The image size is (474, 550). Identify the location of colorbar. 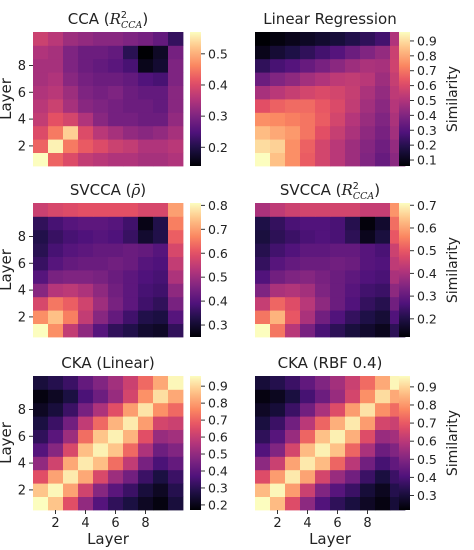
(404, 443).